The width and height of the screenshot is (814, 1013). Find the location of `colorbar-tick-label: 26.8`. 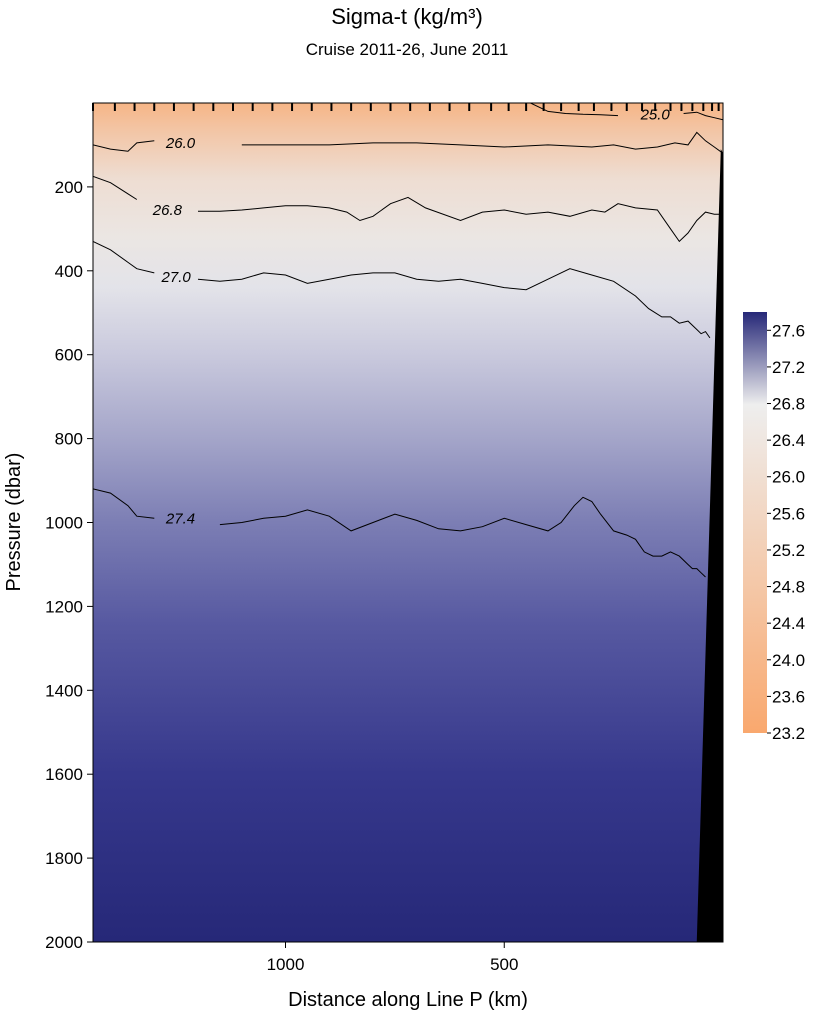

colorbar-tick-label: 26.8 is located at coordinates (788, 404).